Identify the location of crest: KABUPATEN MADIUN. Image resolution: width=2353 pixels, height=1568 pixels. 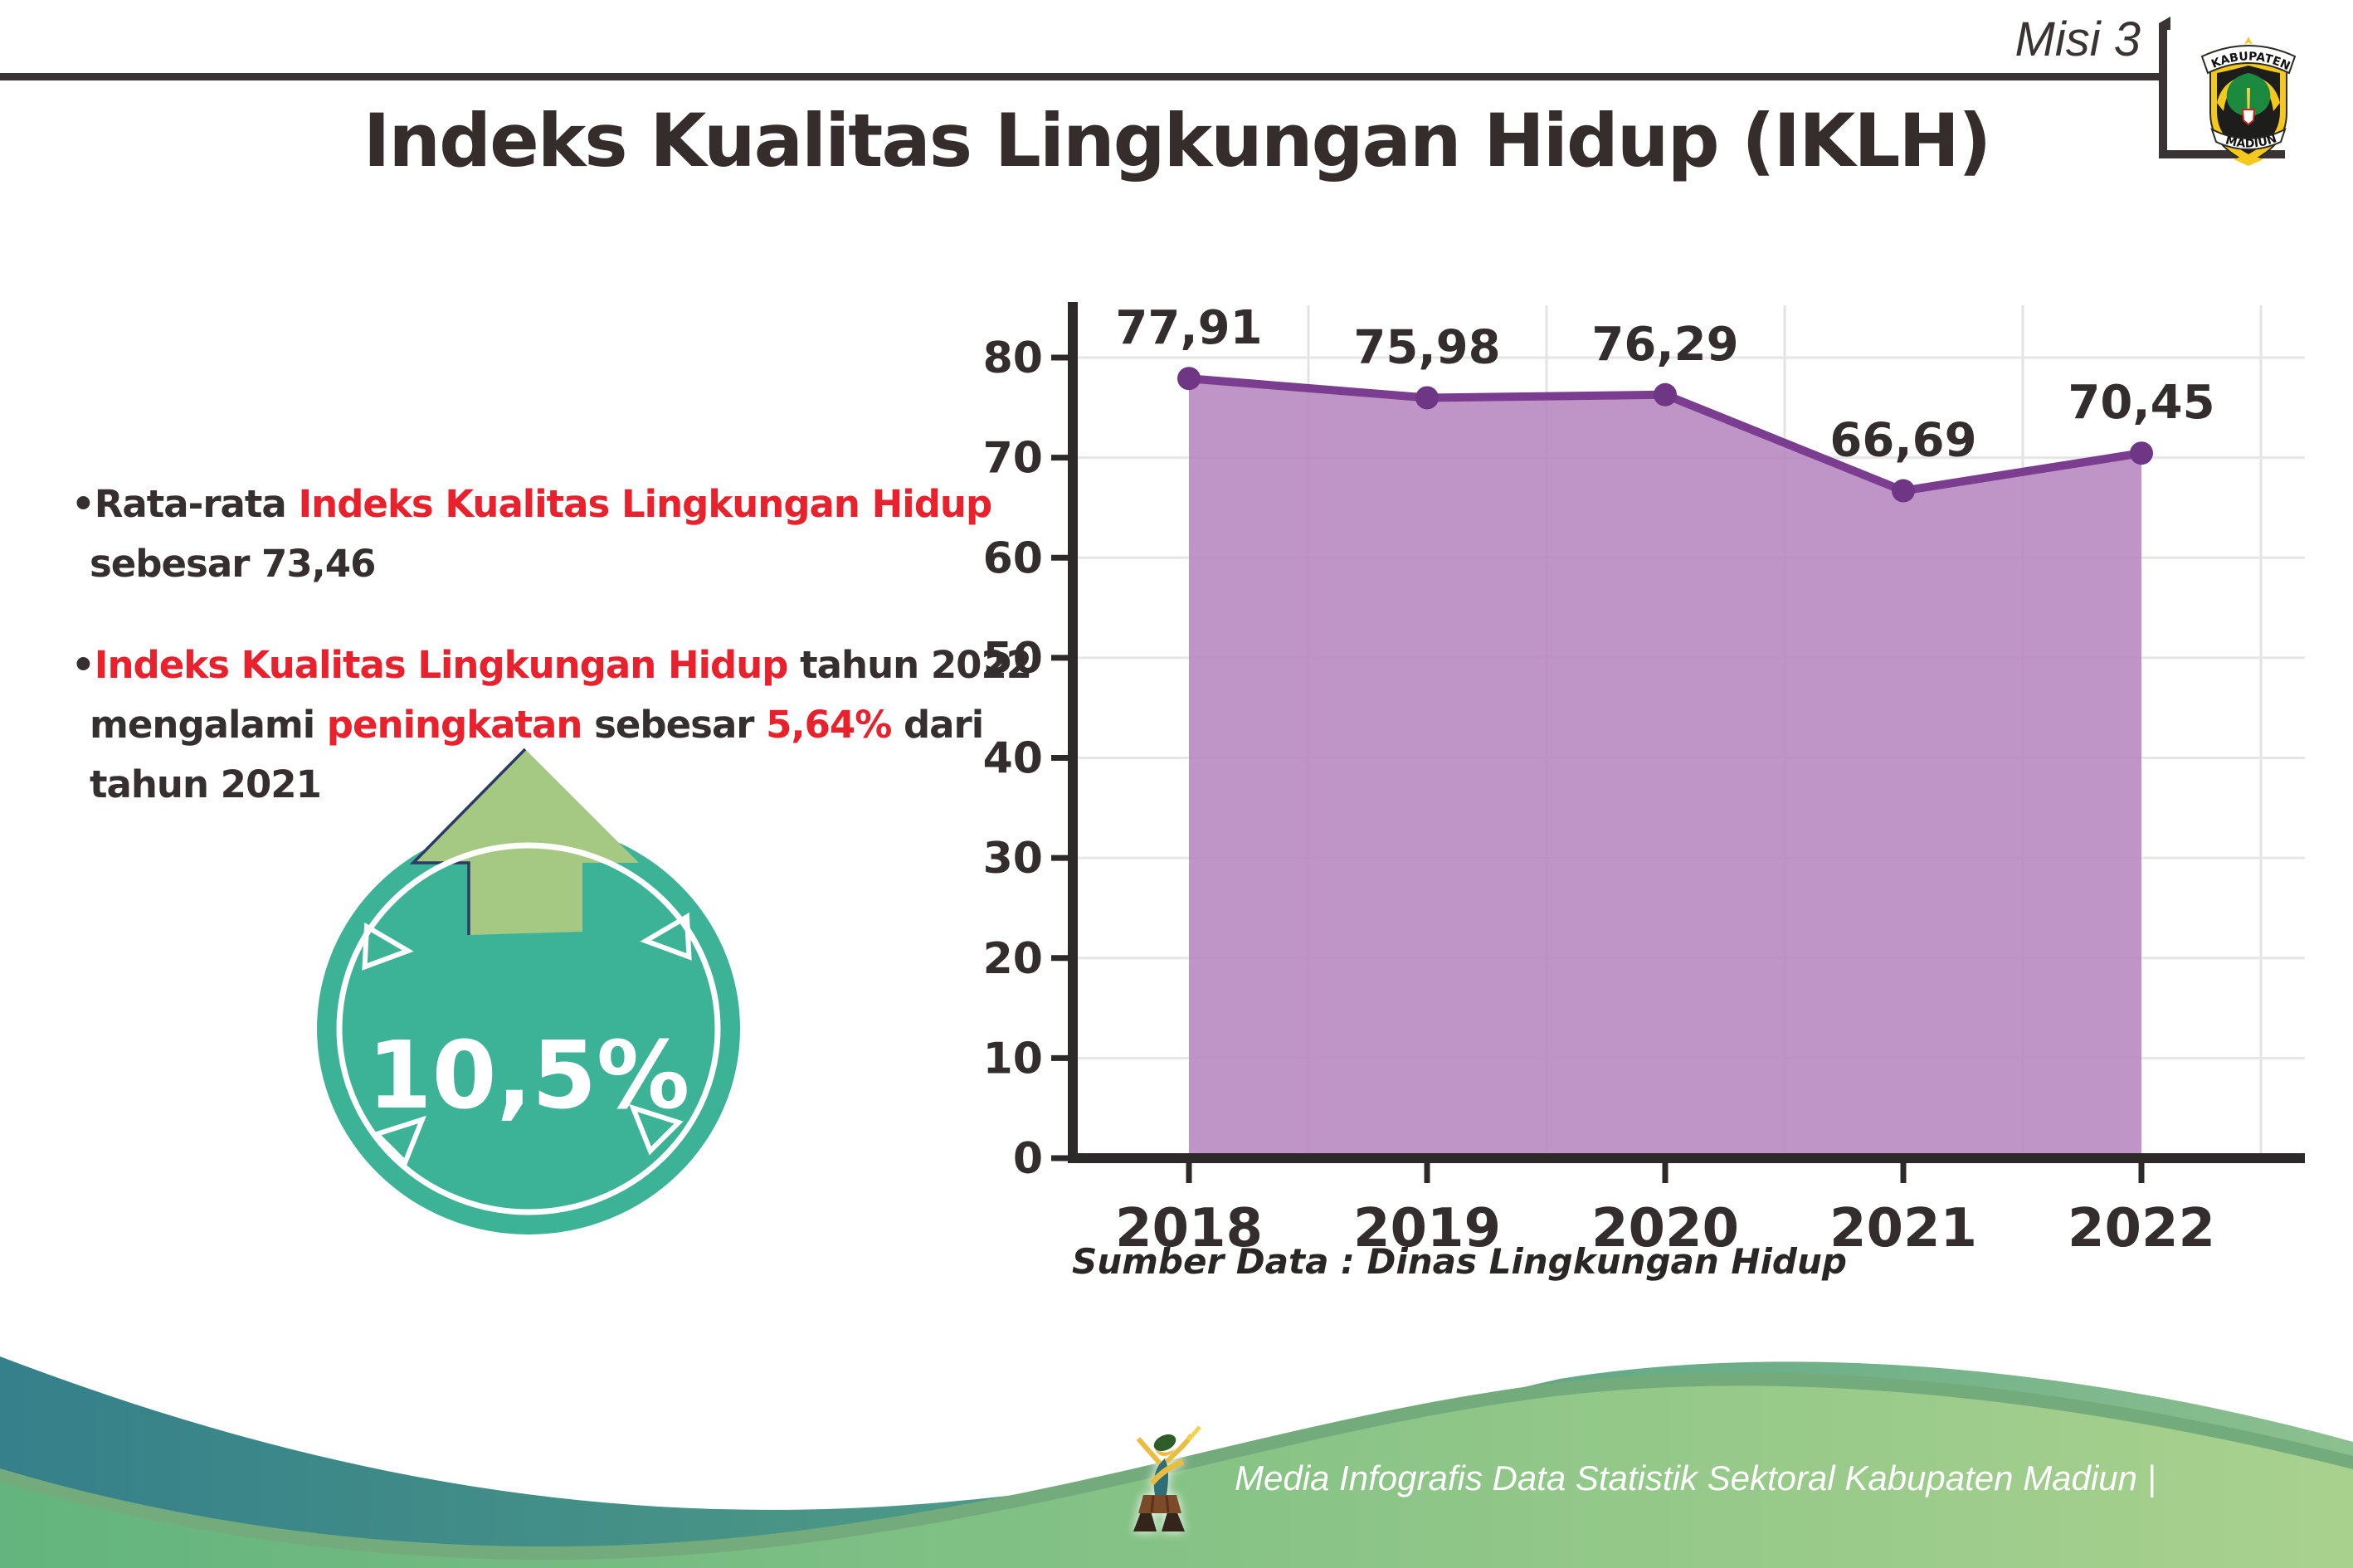
(2248, 101).